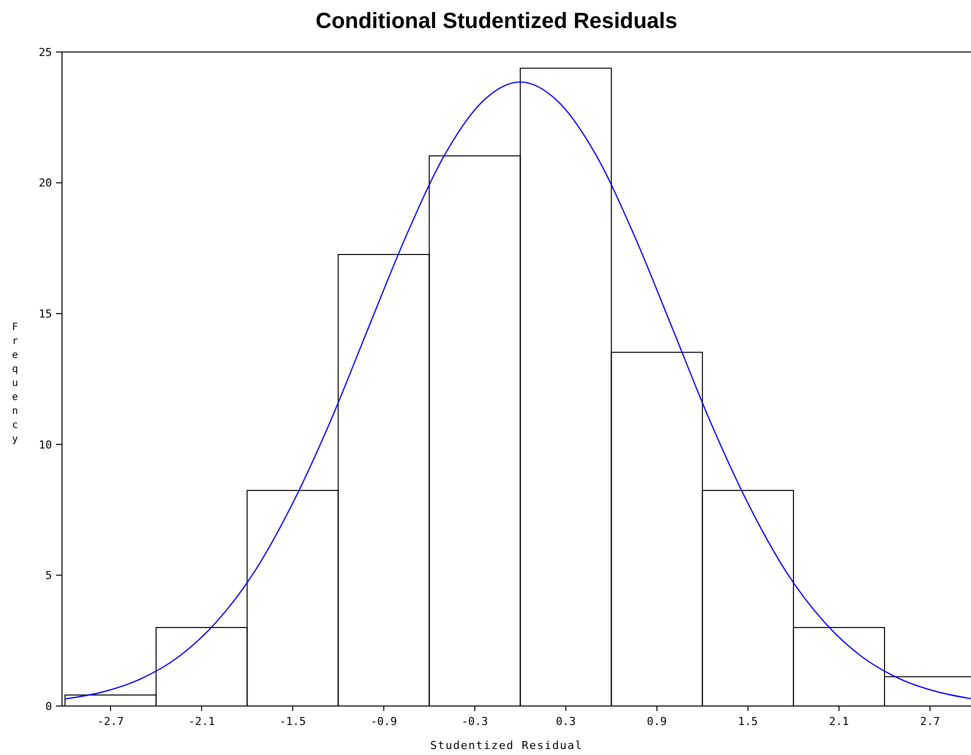 The width and height of the screenshot is (971, 755). I want to click on y-tick-label: 5, so click(48, 575).